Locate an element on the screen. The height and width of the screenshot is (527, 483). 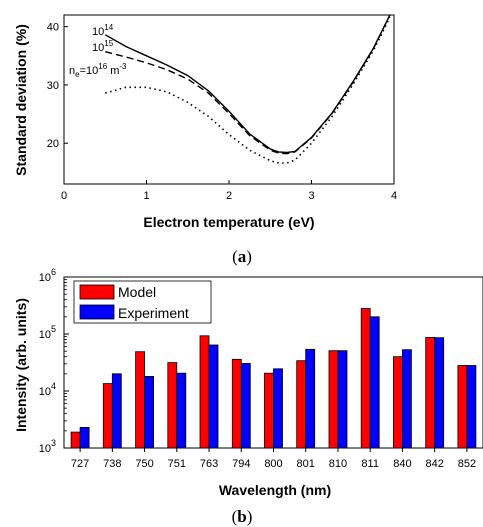
x-tick-label: 3 is located at coordinates (311, 196).